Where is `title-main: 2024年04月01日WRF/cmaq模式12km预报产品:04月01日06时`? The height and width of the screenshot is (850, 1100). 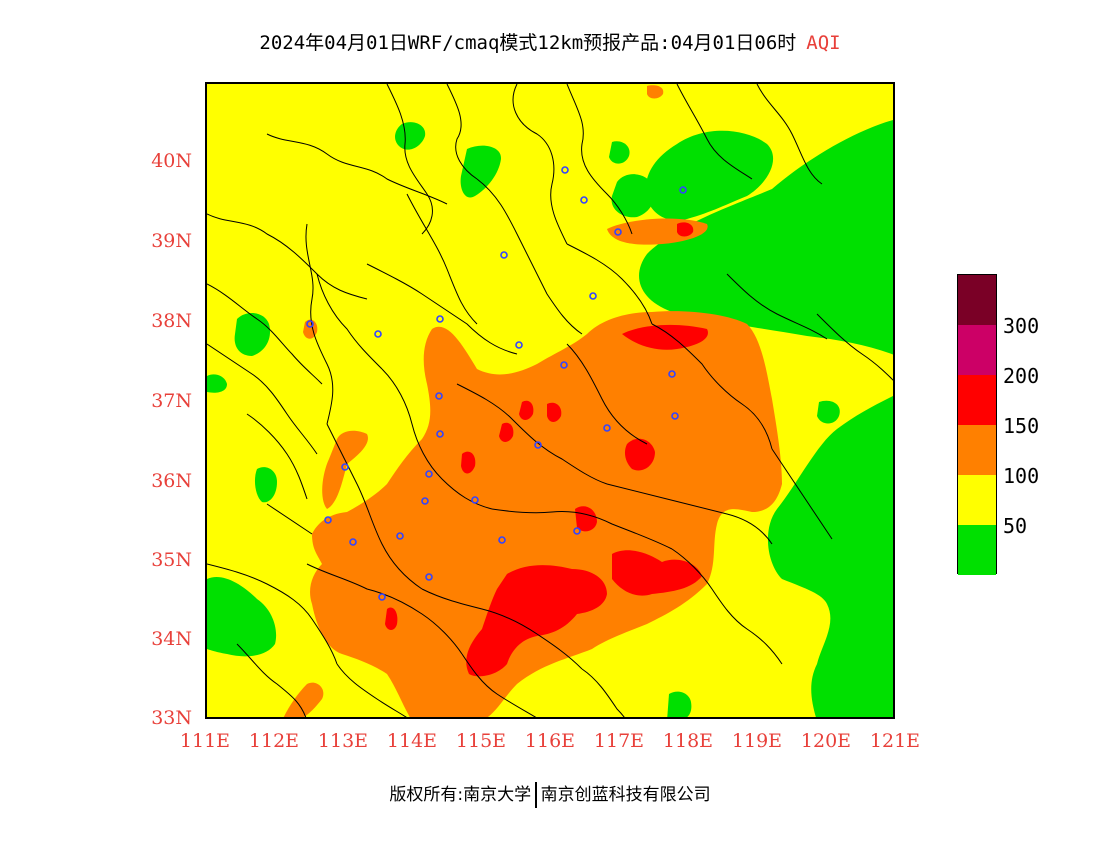
title-main: 2024年04月01日WRF/cmaq模式12km预报产品:04月01日06时 is located at coordinates (528, 43).